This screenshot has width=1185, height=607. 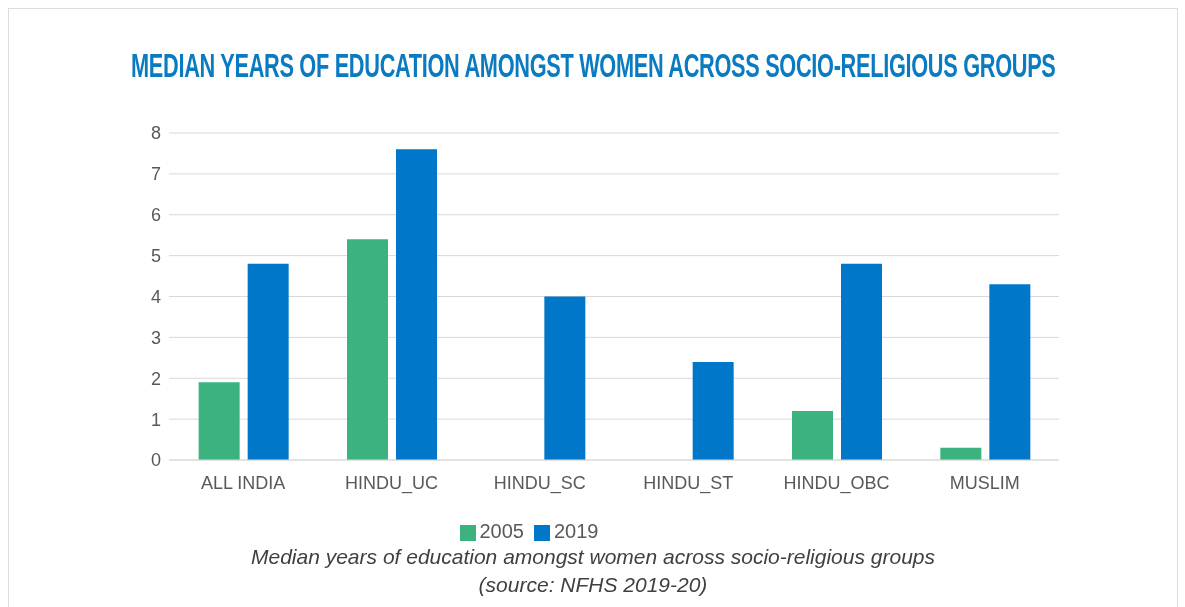 What do you see at coordinates (243, 482) in the screenshot?
I see `x-tick-label: ALL INDIA` at bounding box center [243, 482].